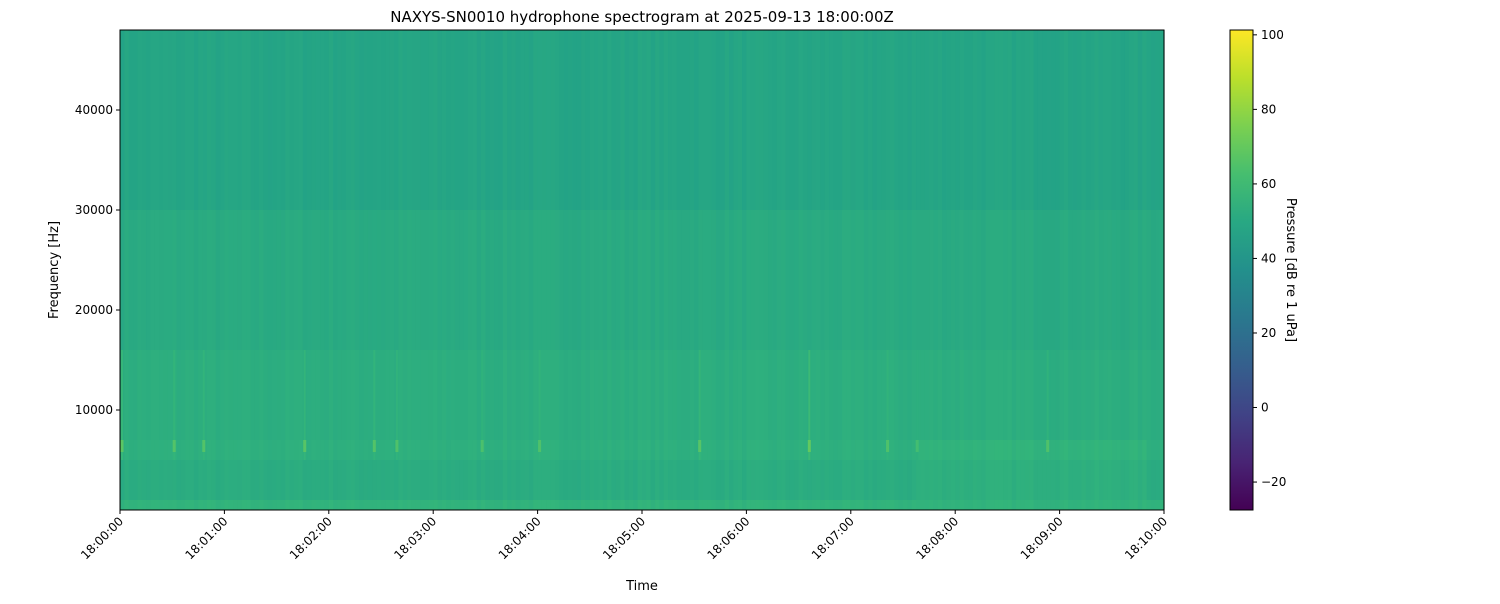 The height and width of the screenshot is (604, 1500). What do you see at coordinates (833, 538) in the screenshot?
I see `x-tick-label: 18:07:00` at bounding box center [833, 538].